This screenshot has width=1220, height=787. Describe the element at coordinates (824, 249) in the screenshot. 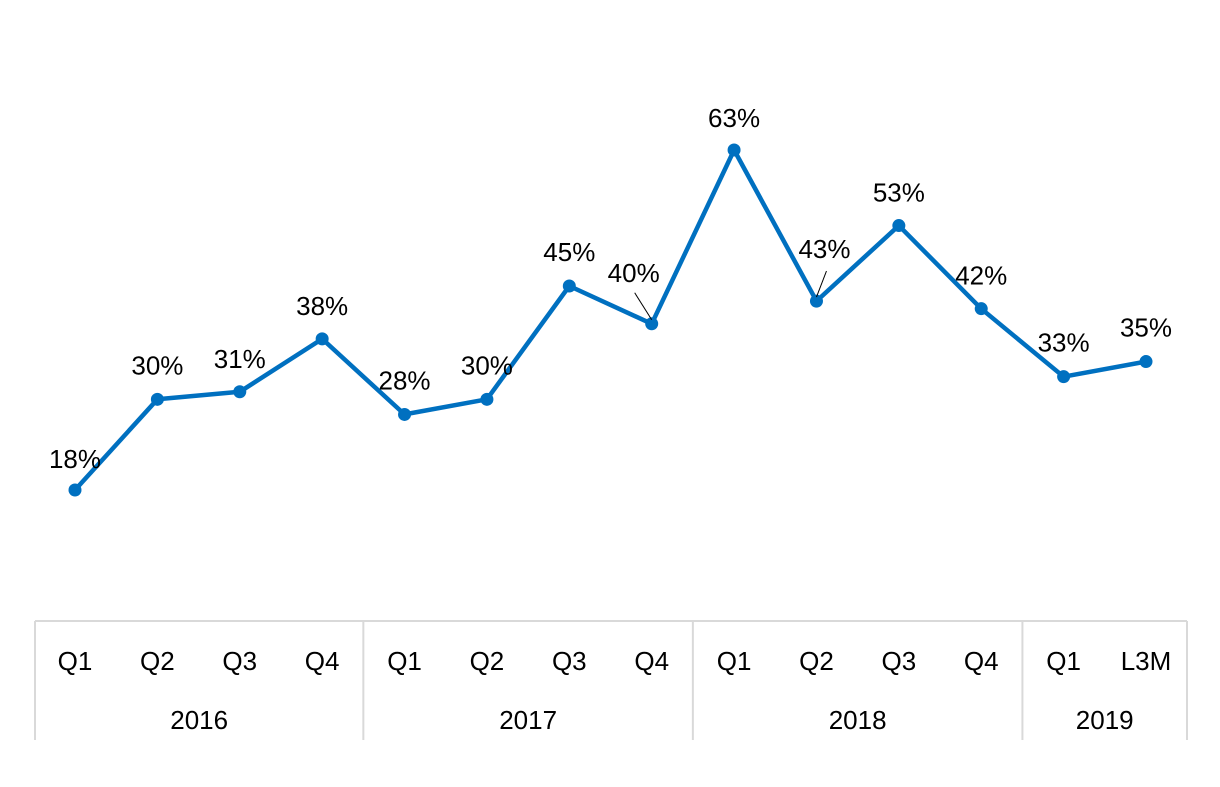

I see `data-label: 43%` at that location.